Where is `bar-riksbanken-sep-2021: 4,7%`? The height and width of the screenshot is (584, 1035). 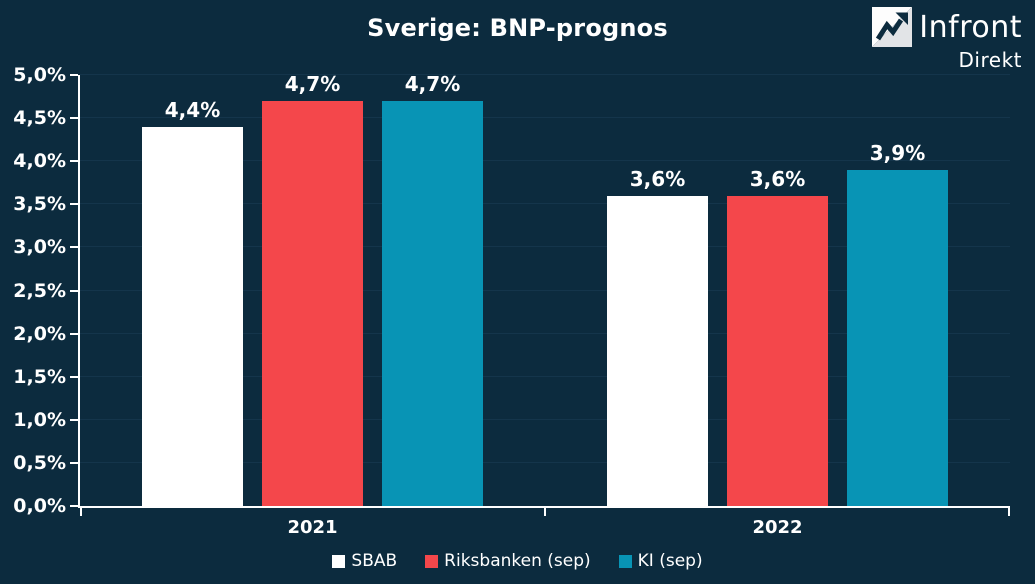 bar-riksbanken-sep-2021: 4,7% is located at coordinates (312, 289).